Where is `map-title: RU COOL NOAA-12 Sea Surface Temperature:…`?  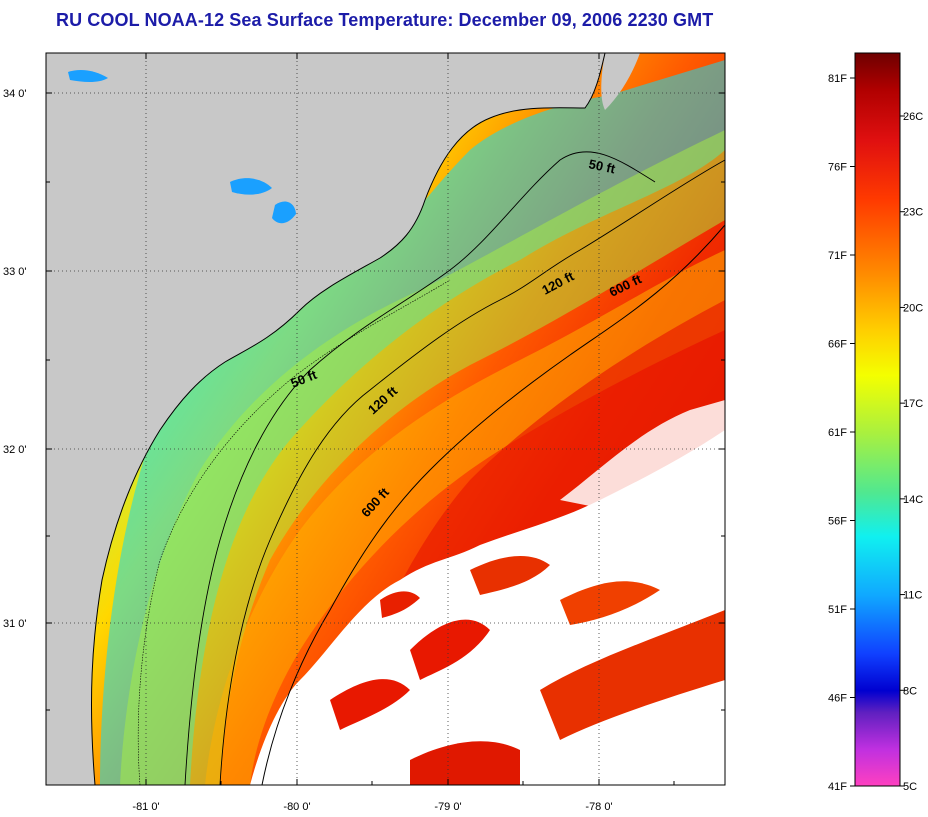 map-title: RU COOL NOAA-12 Sea Surface Temperature:… is located at coordinates (385, 20).